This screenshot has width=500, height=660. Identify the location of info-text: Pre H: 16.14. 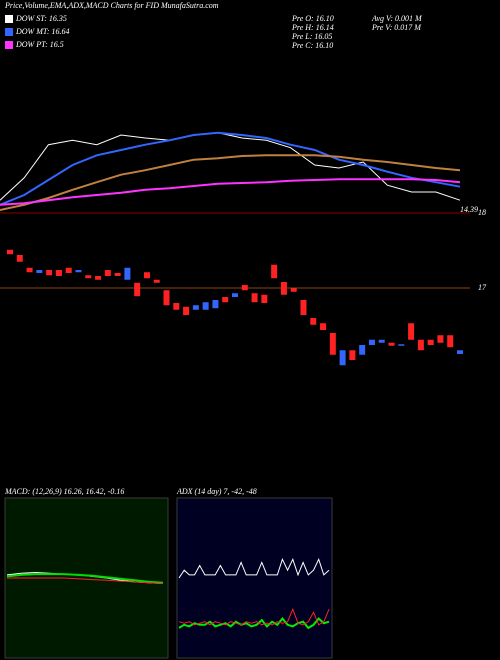
(312, 27).